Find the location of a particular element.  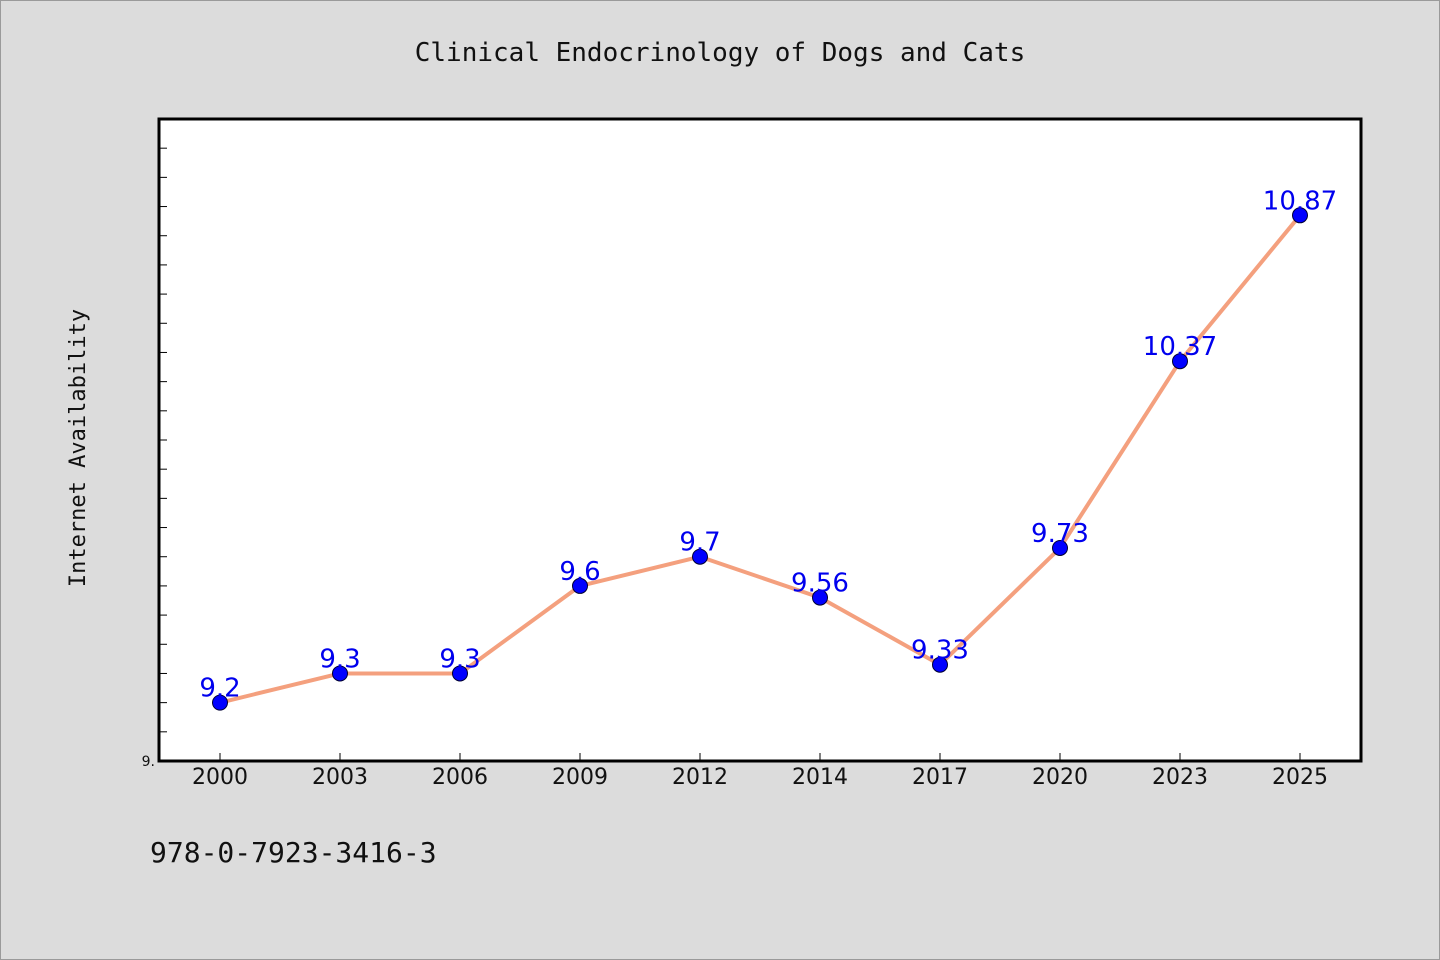

y-tick-label: 9. is located at coordinates (148, 762).